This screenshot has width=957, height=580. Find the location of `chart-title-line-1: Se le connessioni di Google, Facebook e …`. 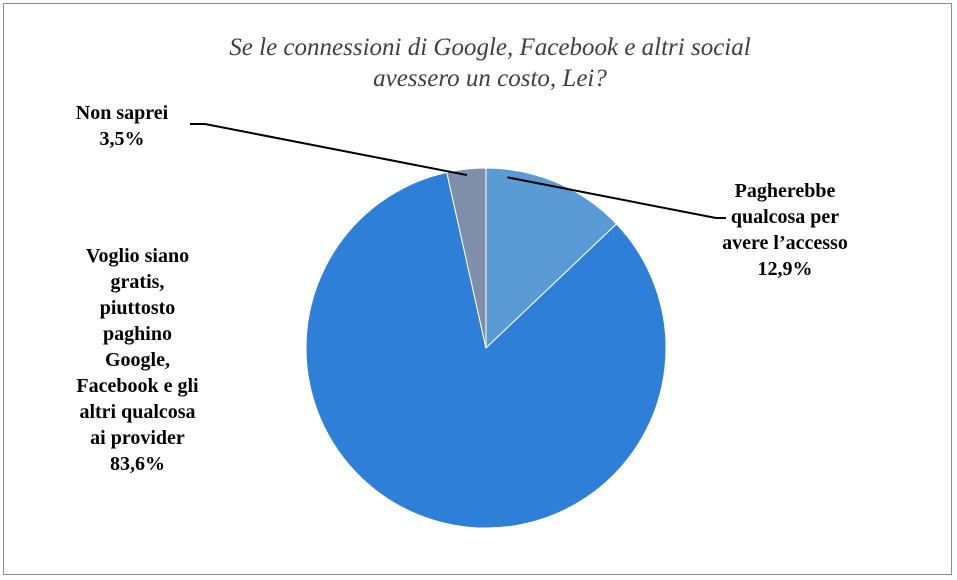

chart-title-line-1: Se le connessioni di Google, Facebook e … is located at coordinates (490, 47).